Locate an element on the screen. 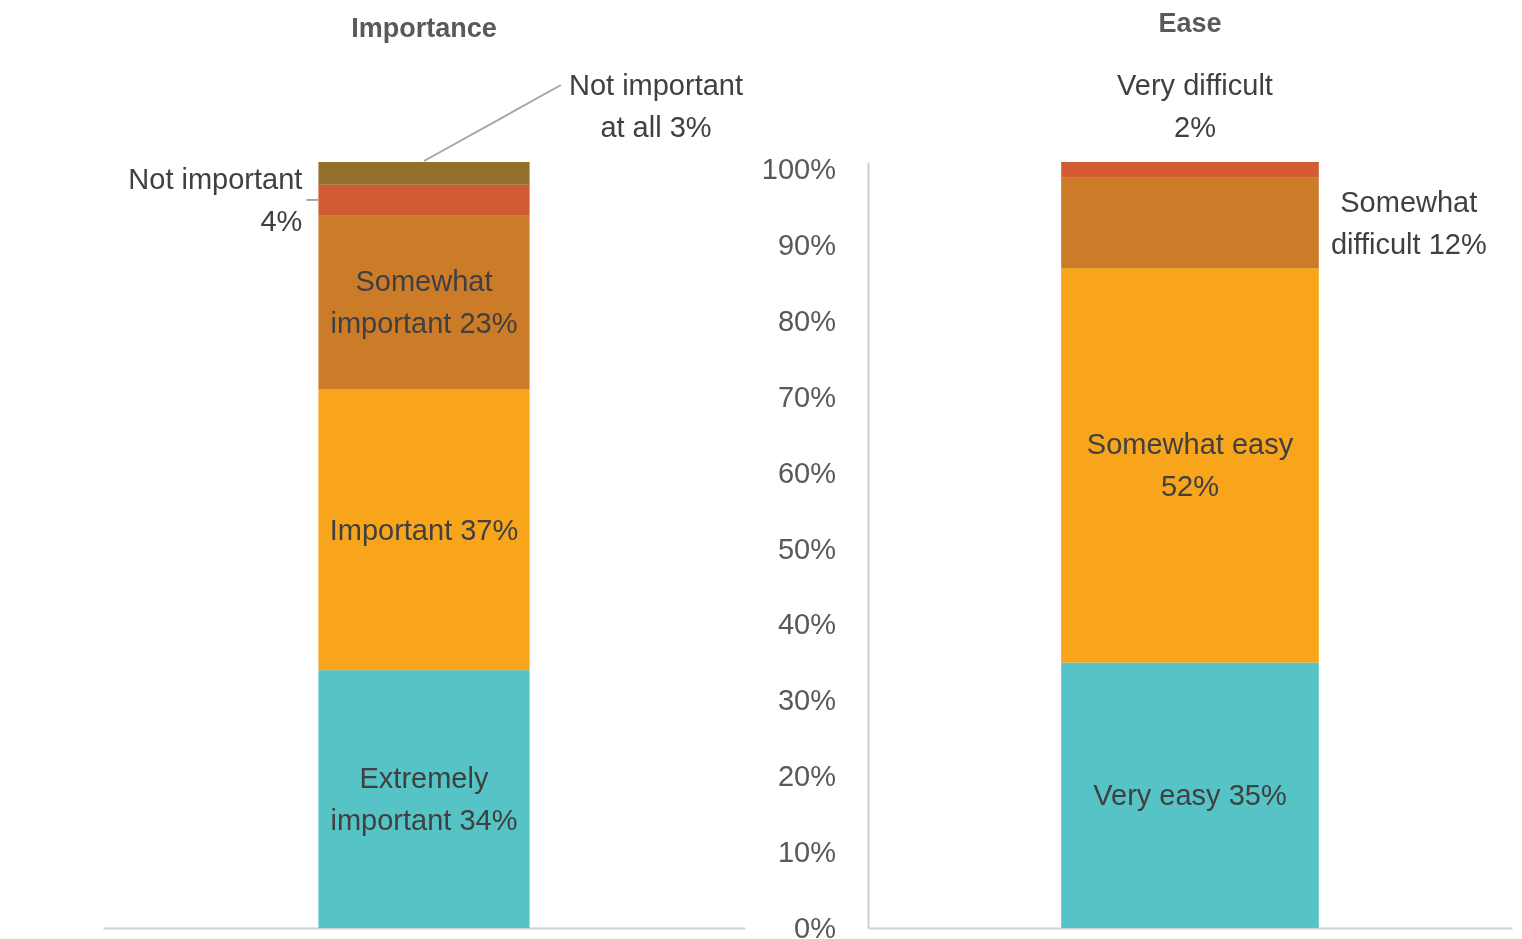 The width and height of the screenshot is (1522, 939). text: Very easy 35% is located at coordinates (1190, 795).